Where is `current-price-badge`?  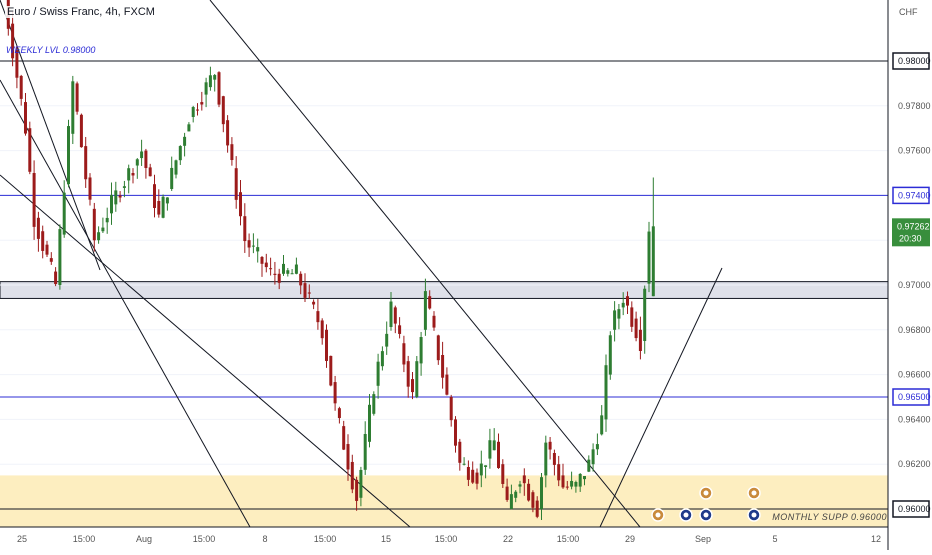
current-price-badge is located at coordinates (911, 232).